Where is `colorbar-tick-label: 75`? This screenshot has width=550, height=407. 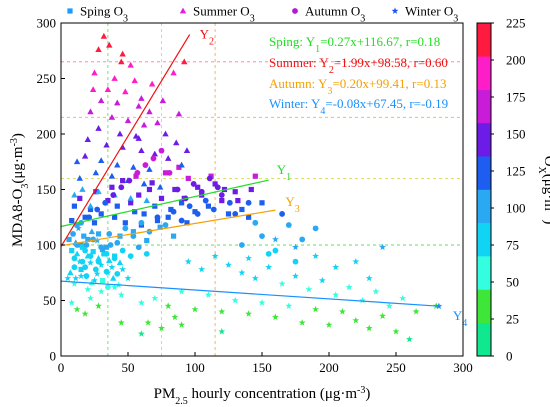 colorbar-tick-label: 75 is located at coordinates (512, 245).